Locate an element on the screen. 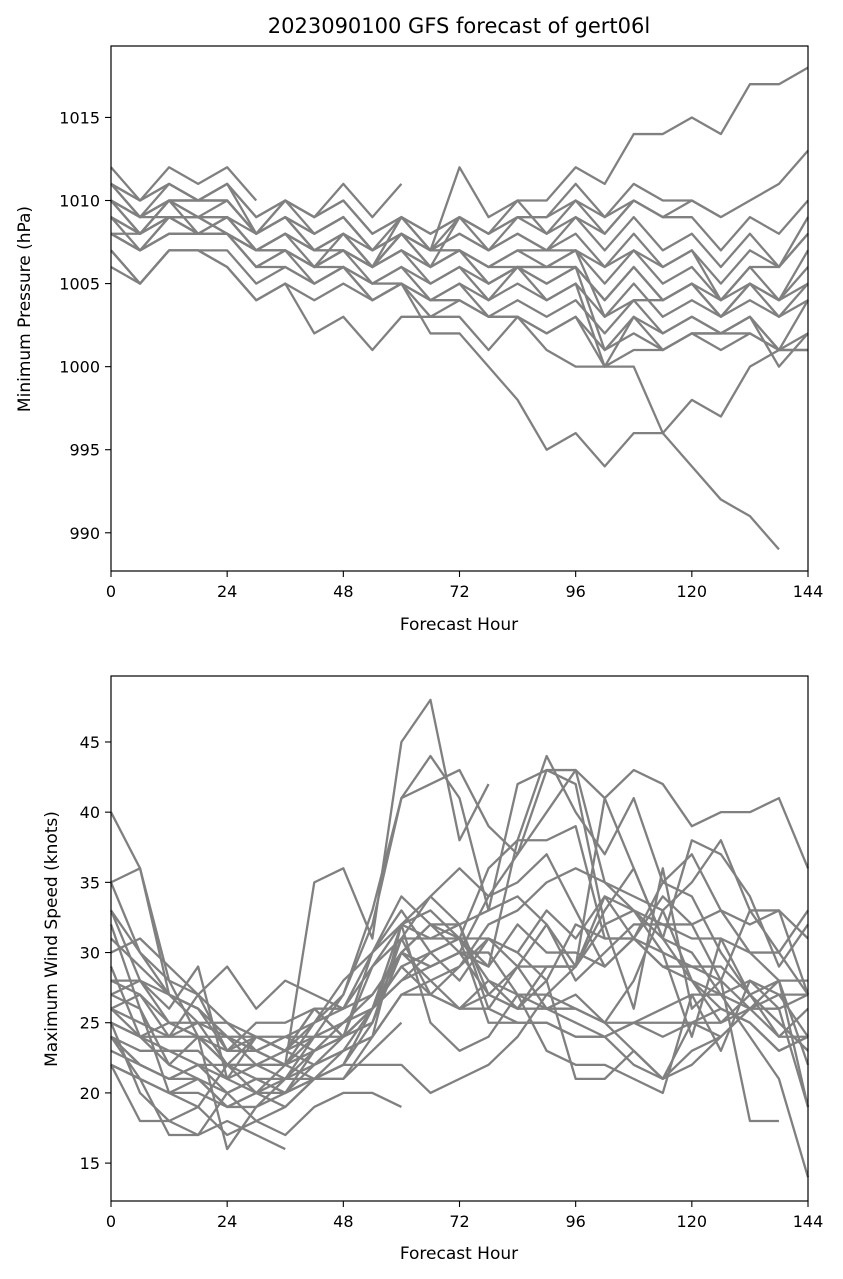 The height and width of the screenshot is (1279, 843). wind-x-tick-label: 72 is located at coordinates (459, 1221).